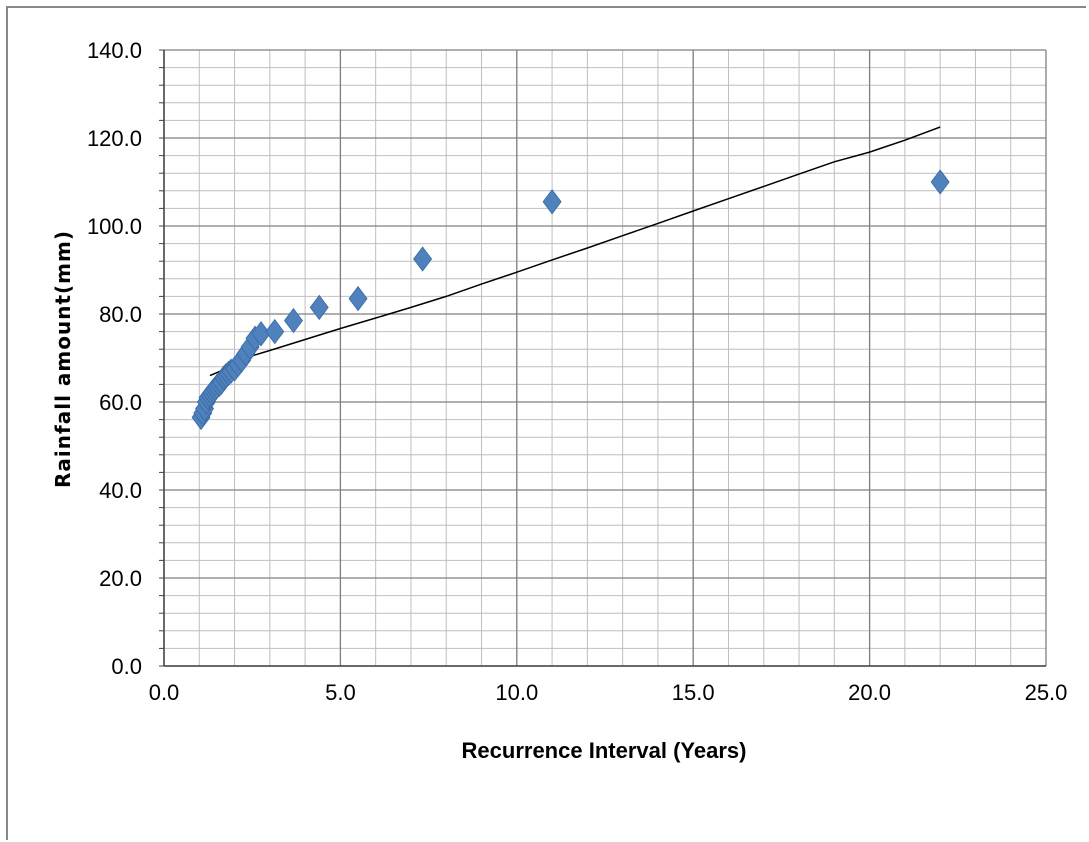 Image resolution: width=1089 pixels, height=842 pixels. I want to click on x-axis-label: Recurrence Interval (Years), so click(604, 750).